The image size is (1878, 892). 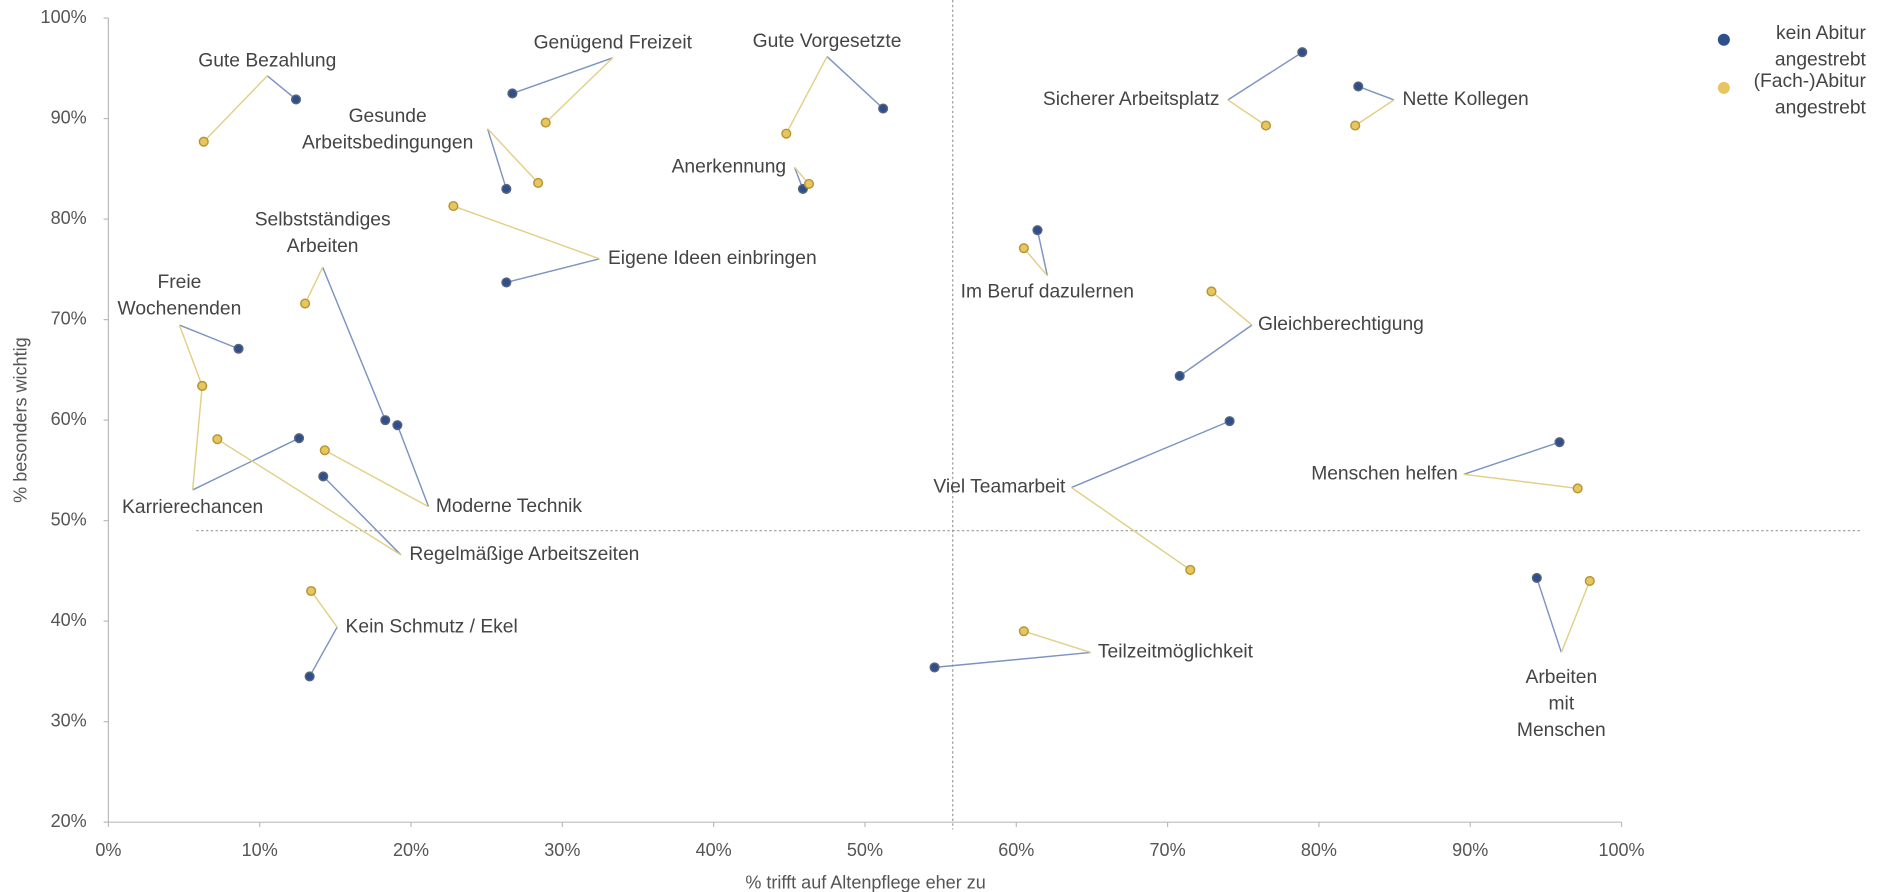 I want to click on point-label: Moderne Technik, so click(x=509, y=506).